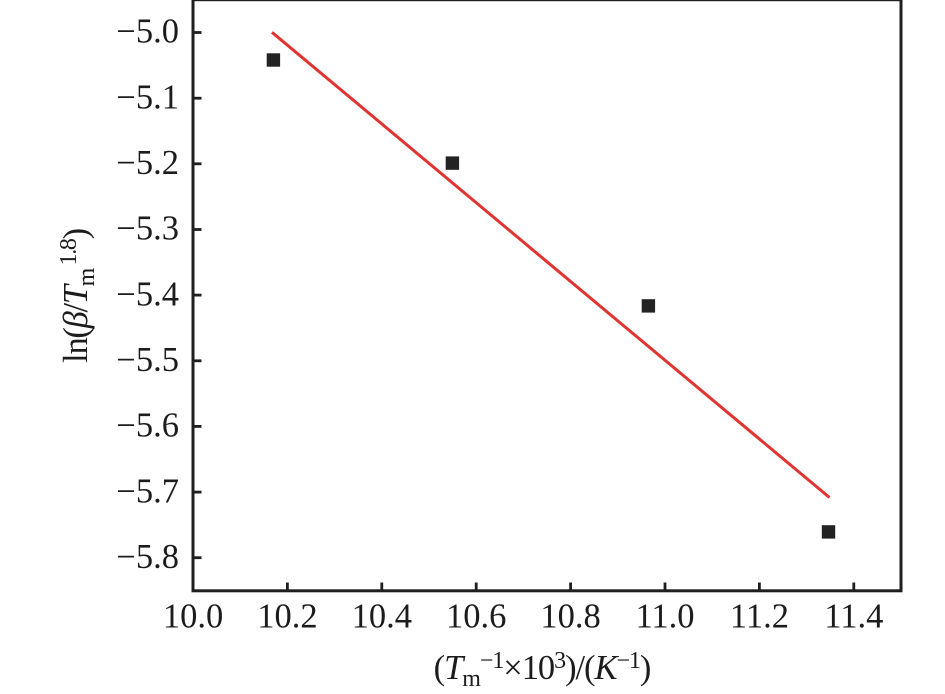 The height and width of the screenshot is (694, 945). What do you see at coordinates (147, 229) in the screenshot?
I see `svg-text: −5.3` at bounding box center [147, 229].